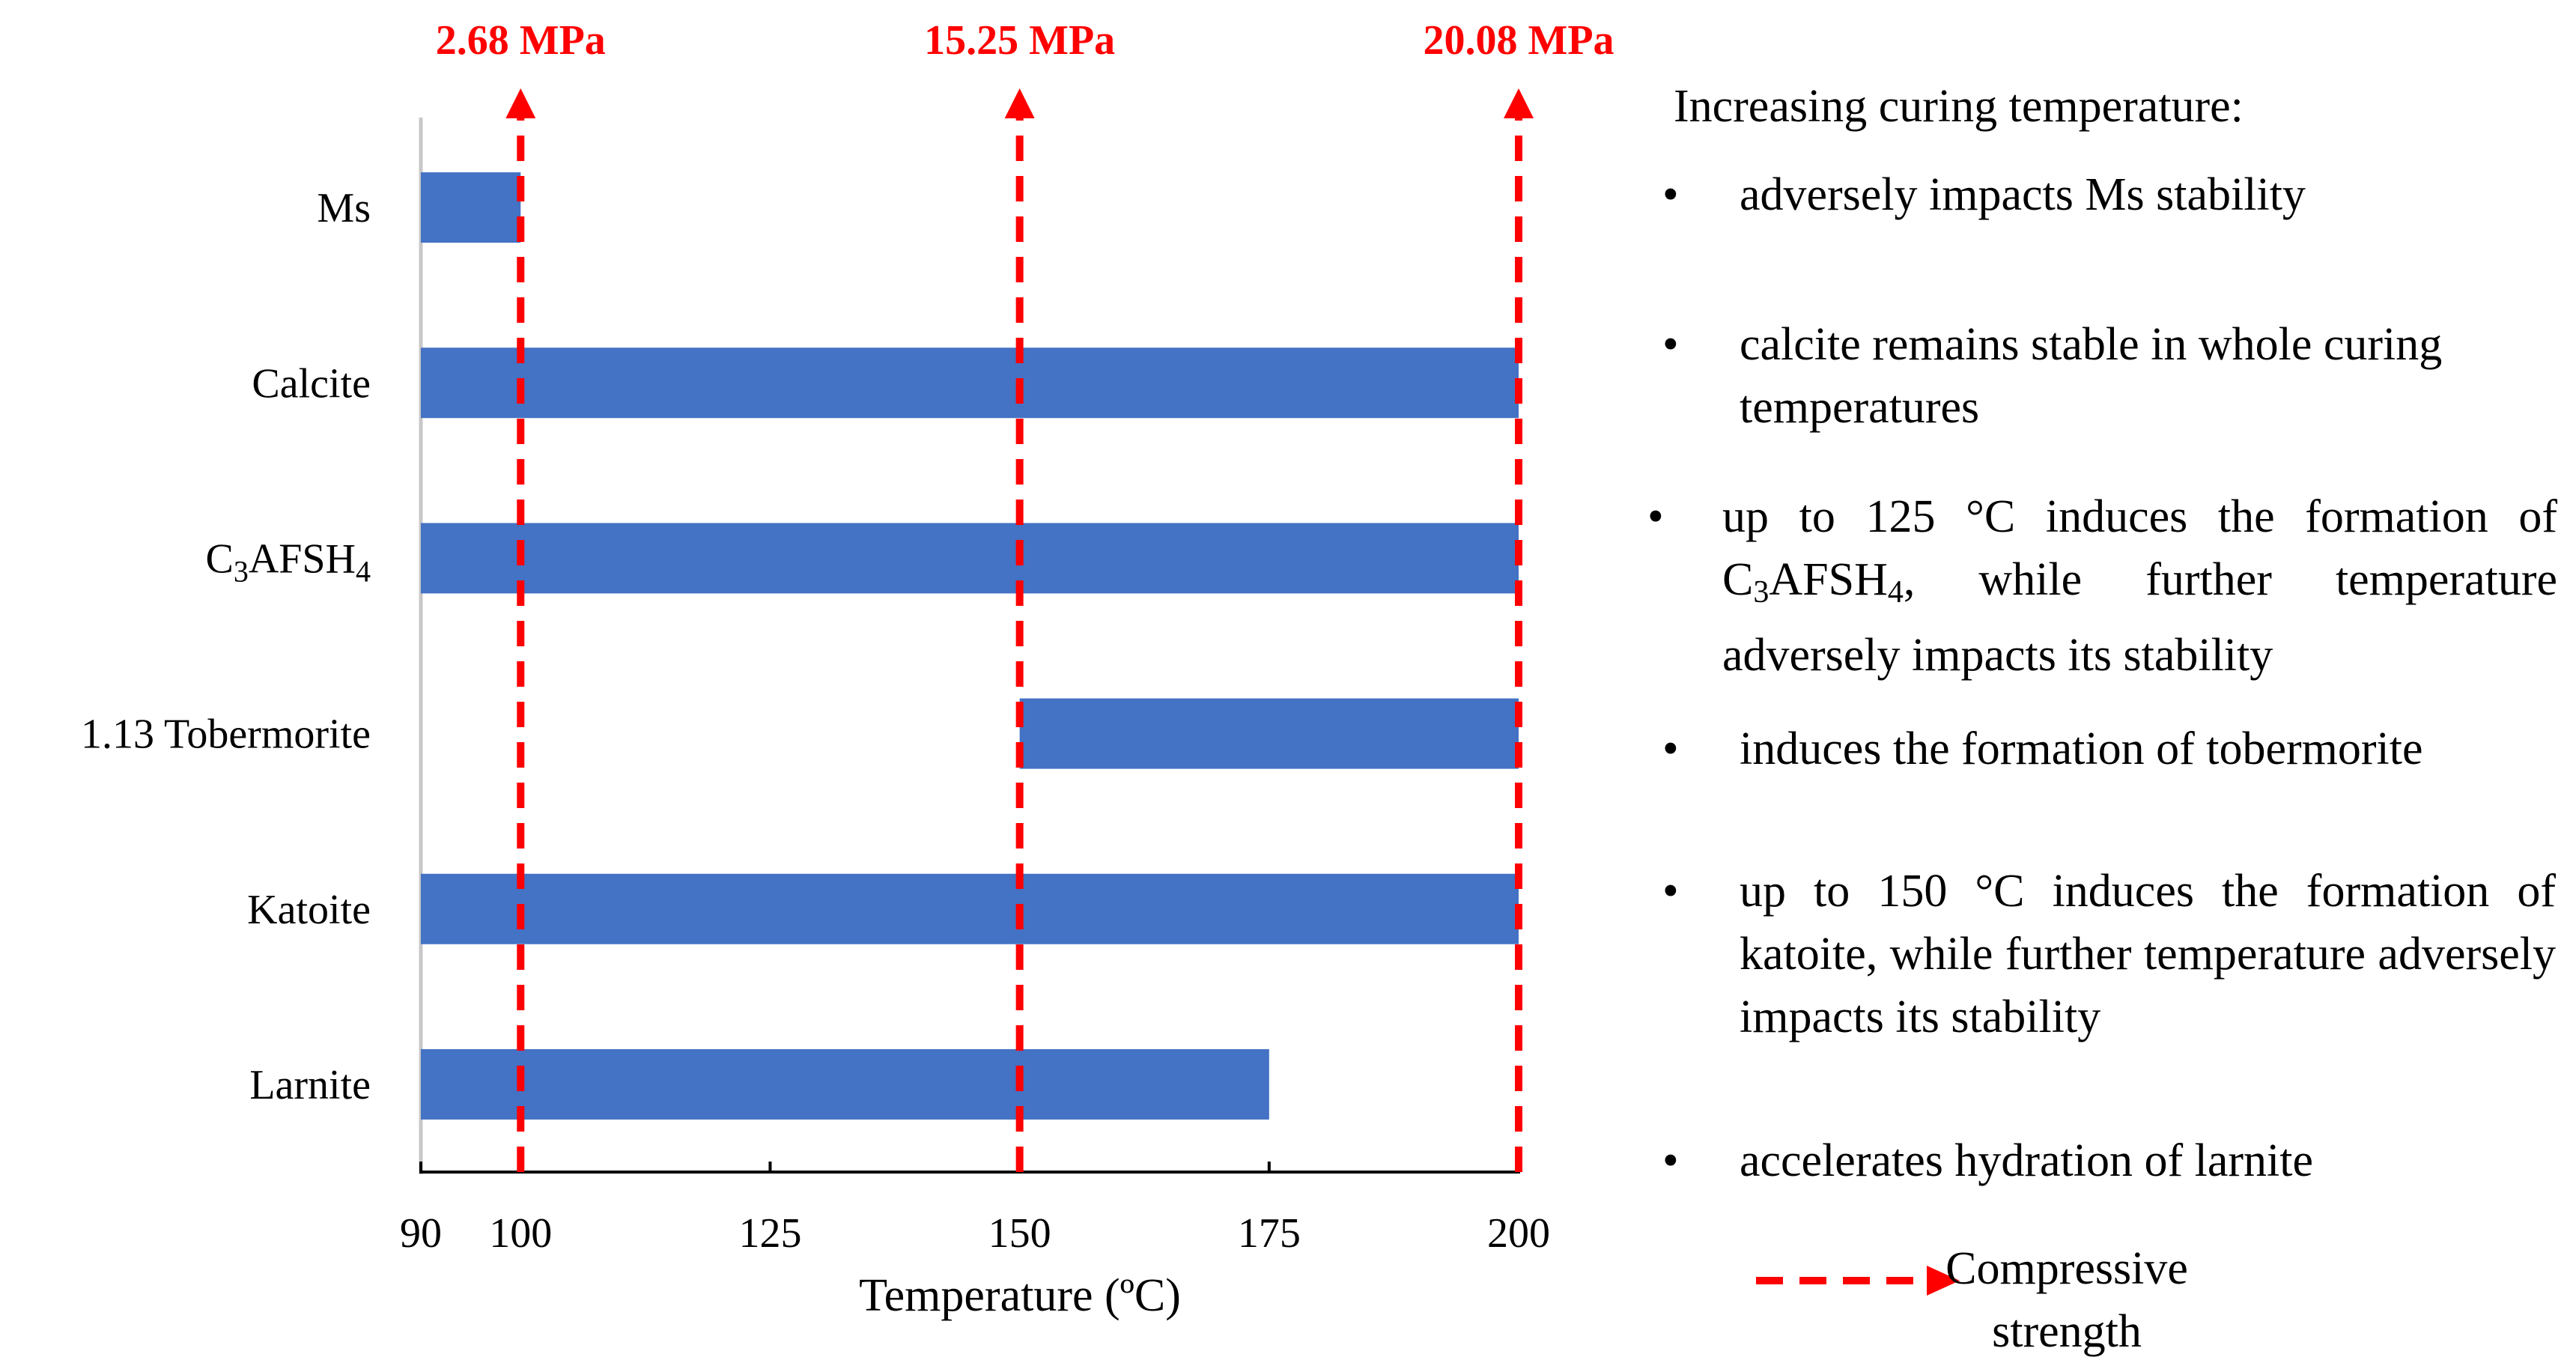 This screenshot has height=1363, width=2576. I want to click on strength-label: 2.68 MPa, so click(521, 40).